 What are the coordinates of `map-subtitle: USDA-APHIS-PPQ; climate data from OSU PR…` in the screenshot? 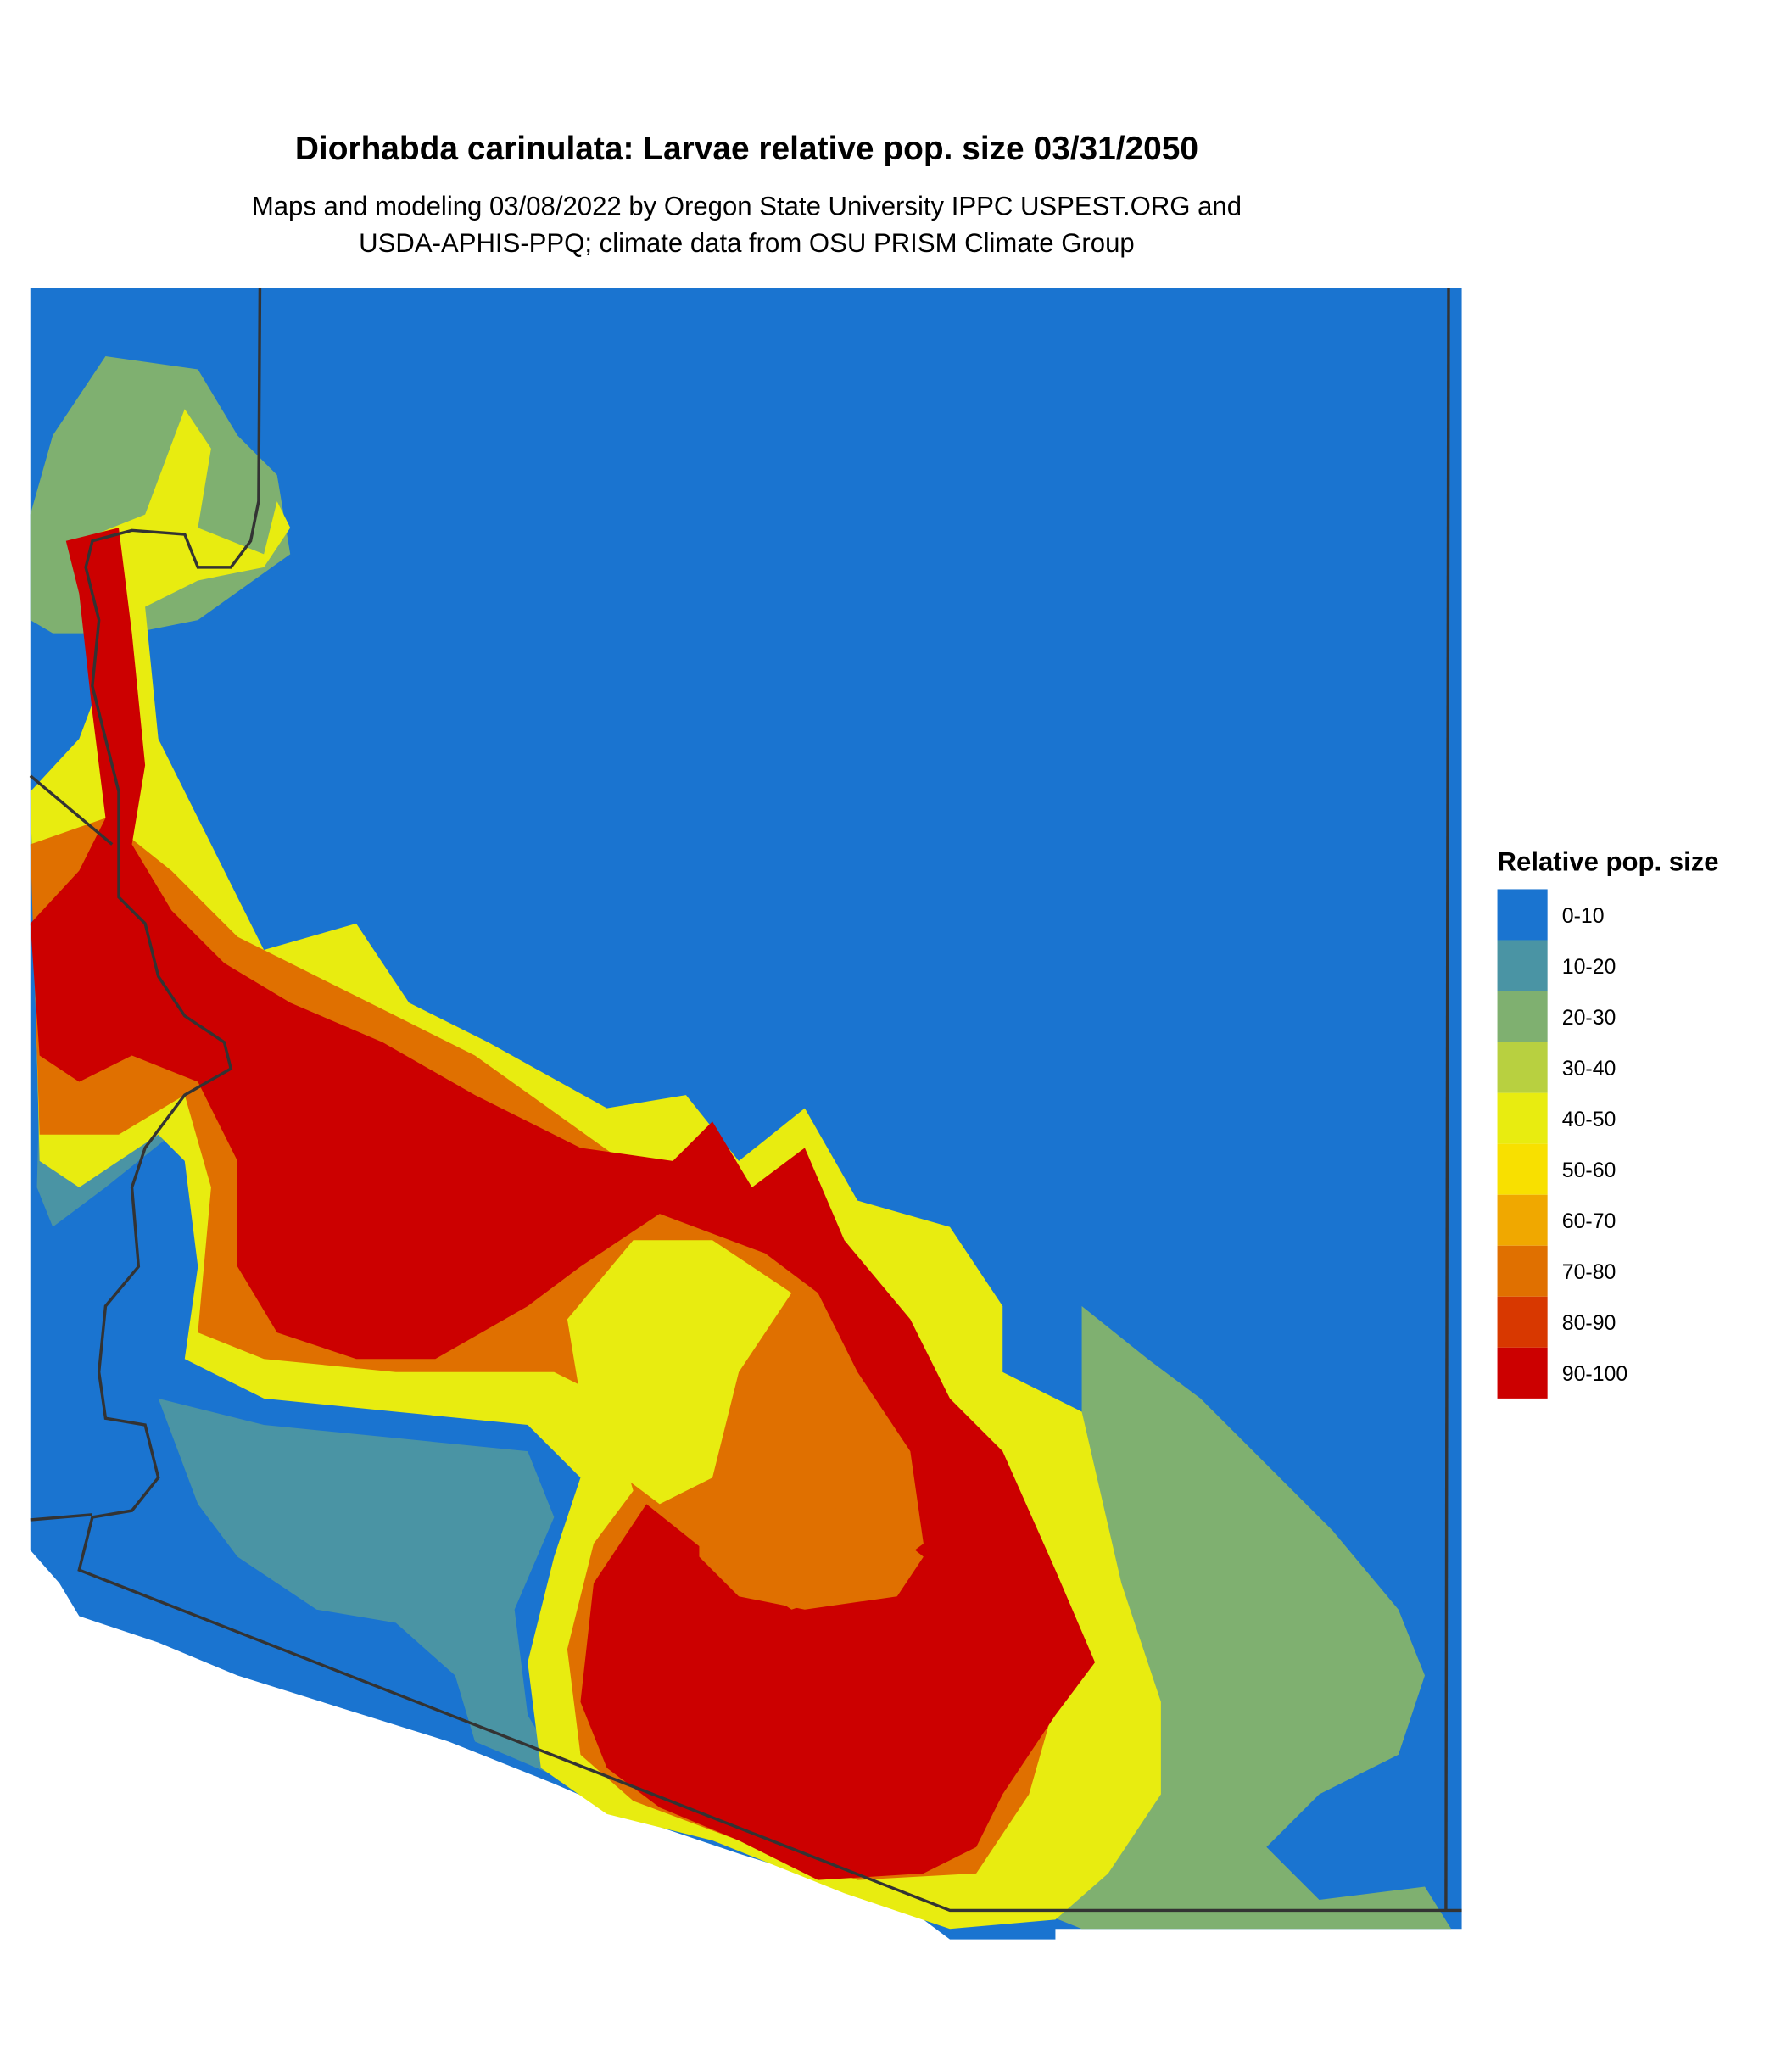 It's located at (747, 243).